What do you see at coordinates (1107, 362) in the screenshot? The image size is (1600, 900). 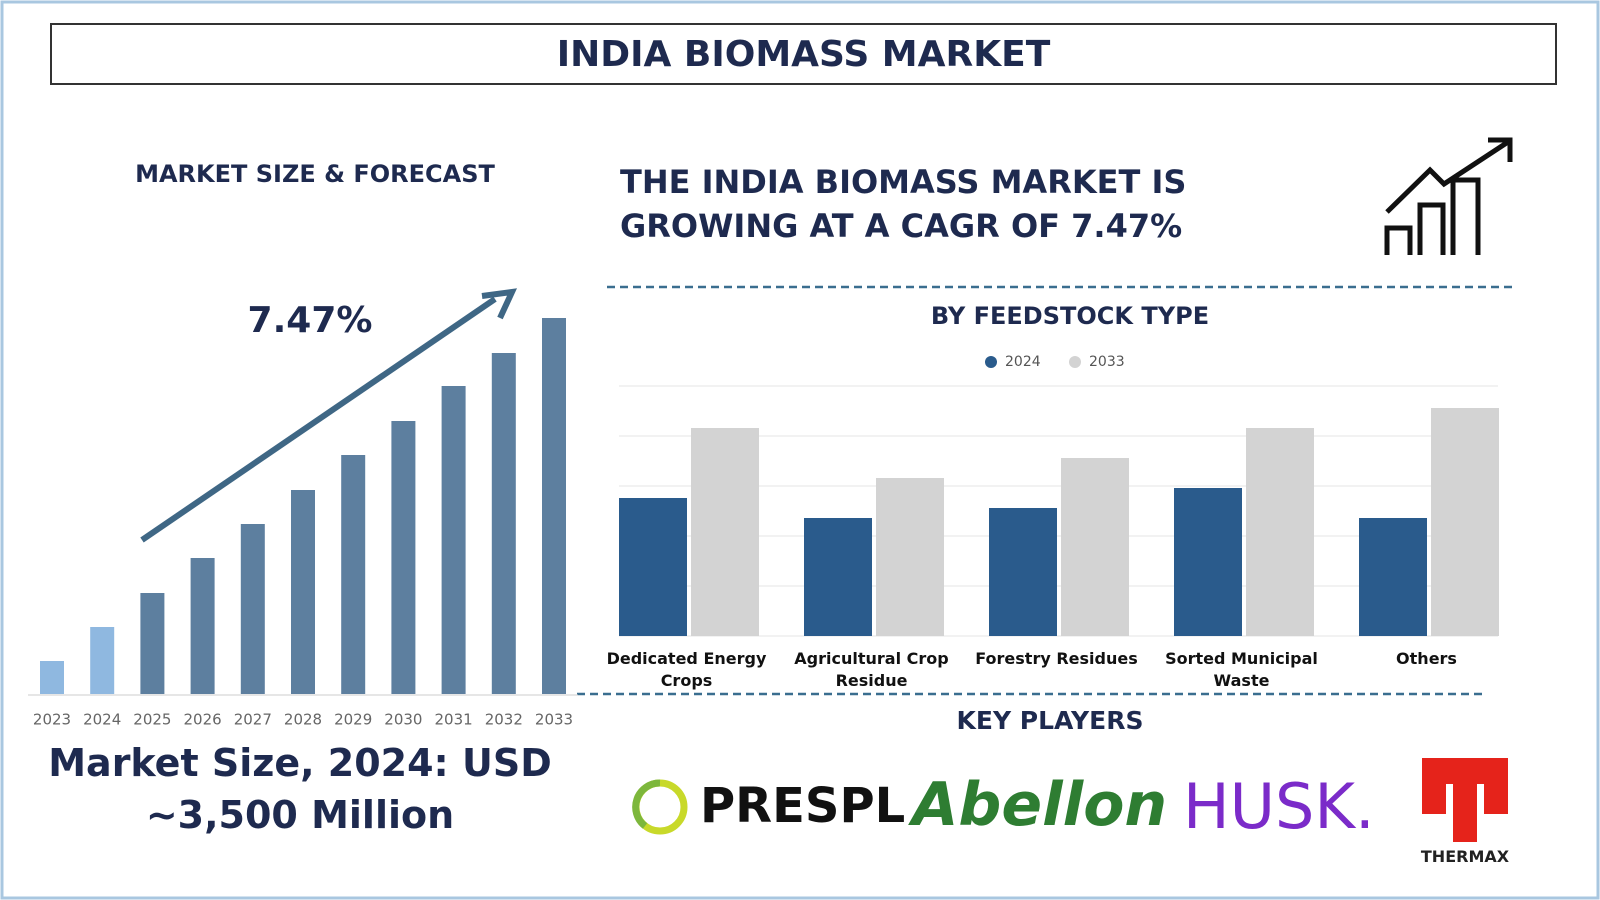 I see `legend-label: 2033` at bounding box center [1107, 362].